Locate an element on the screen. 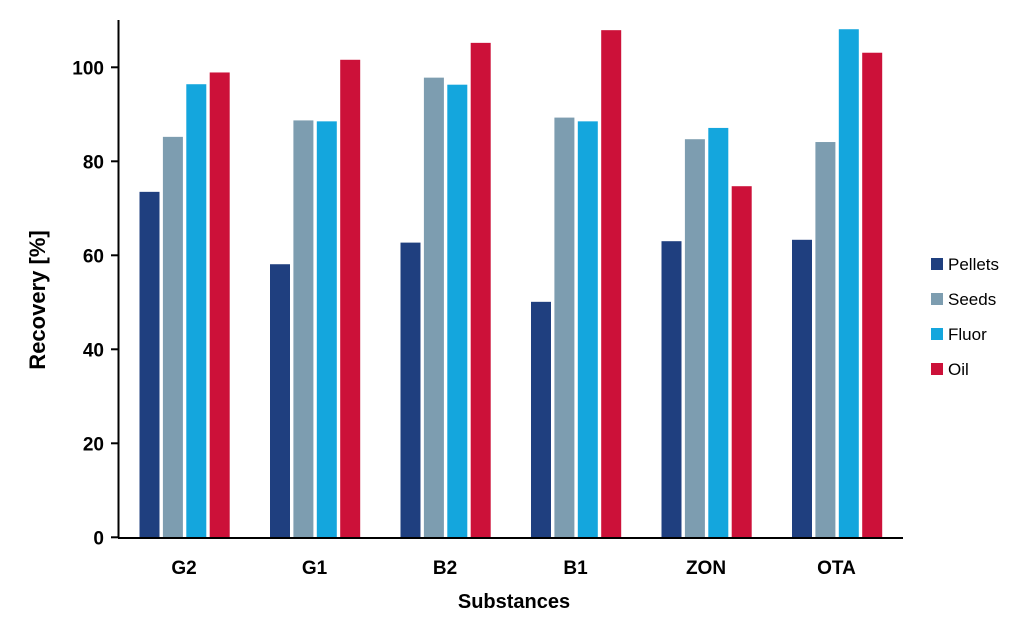  bar-fluor-b2 is located at coordinates (457, 311).